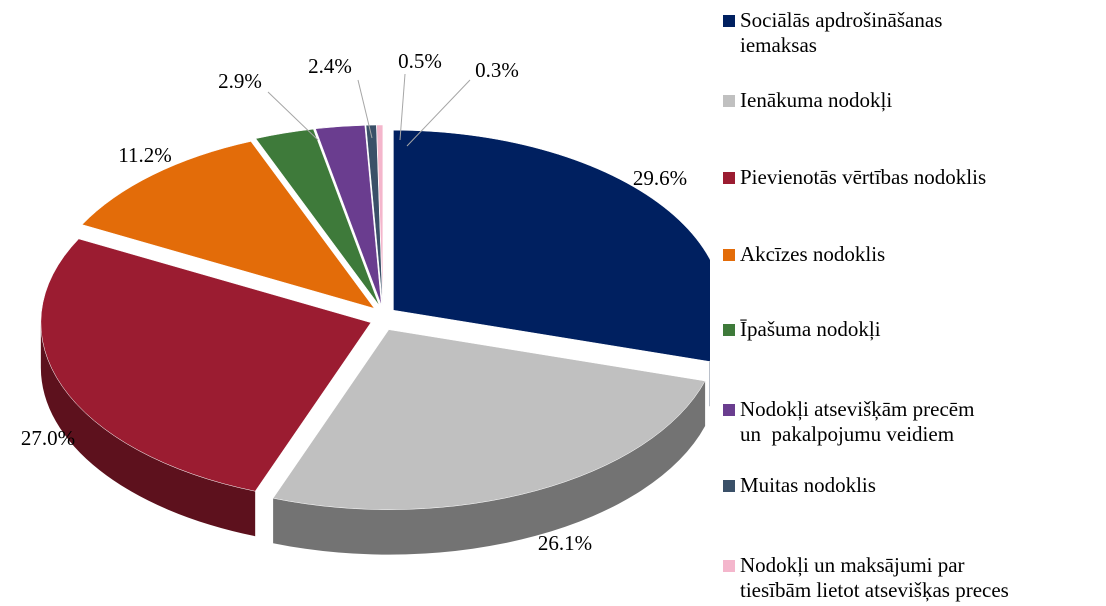  Describe the element at coordinates (48, 438) in the screenshot. I see `data-label: 27.0%` at that location.